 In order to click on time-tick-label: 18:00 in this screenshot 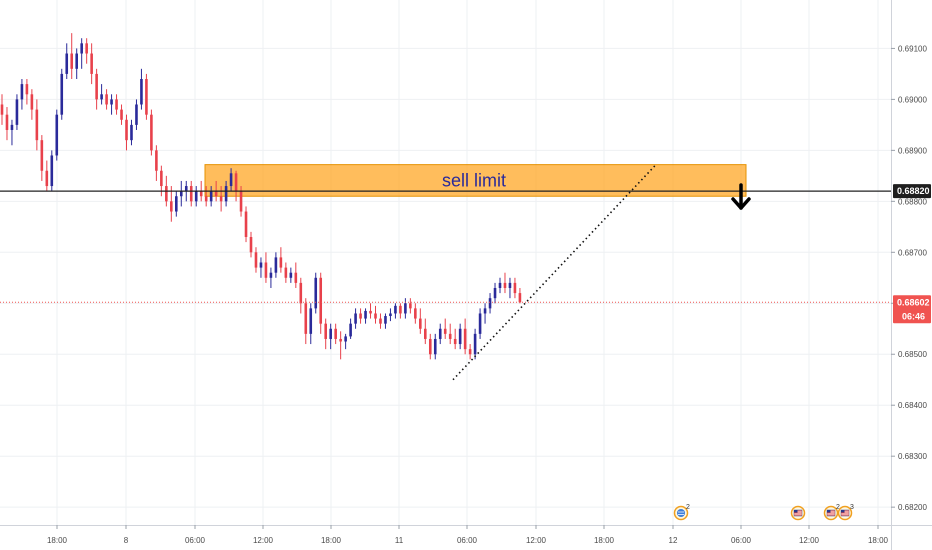, I will do `click(604, 540)`.